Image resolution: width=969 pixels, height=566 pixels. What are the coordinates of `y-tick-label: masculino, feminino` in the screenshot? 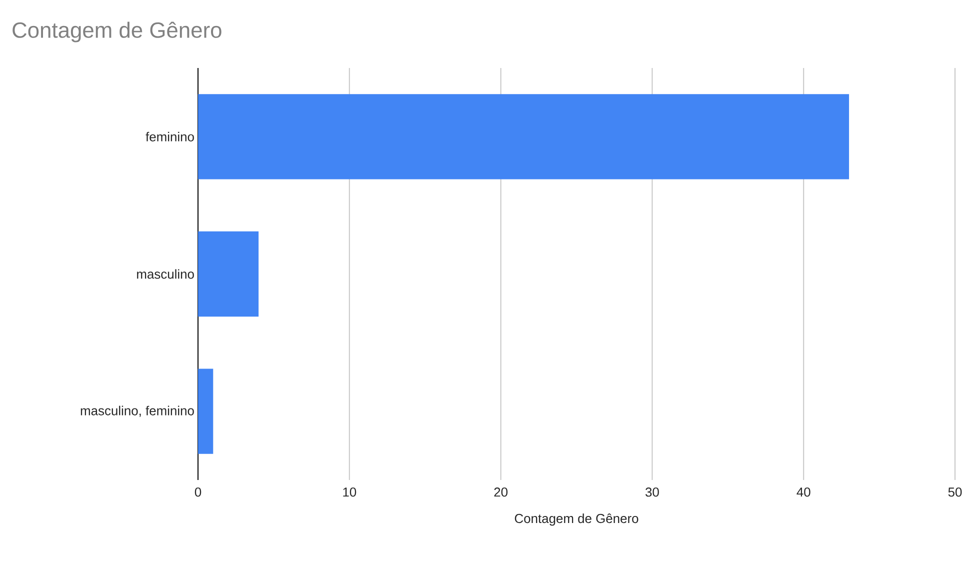 It's located at (137, 411).